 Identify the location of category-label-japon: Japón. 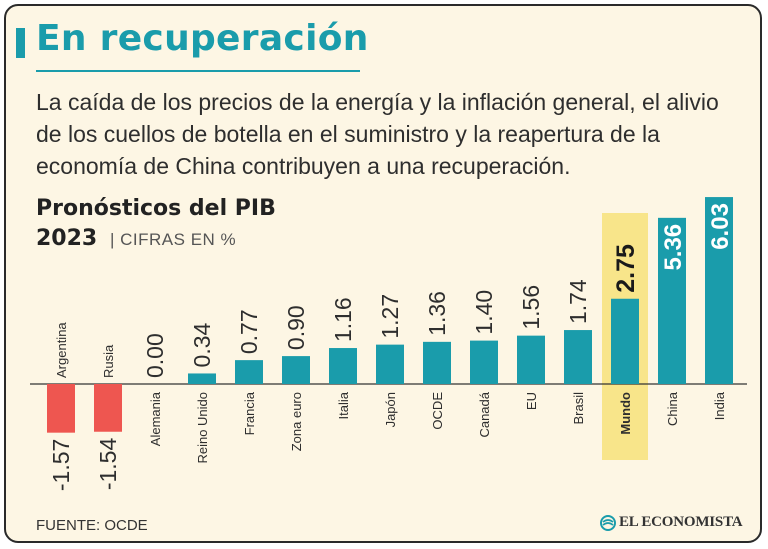
(390, 409).